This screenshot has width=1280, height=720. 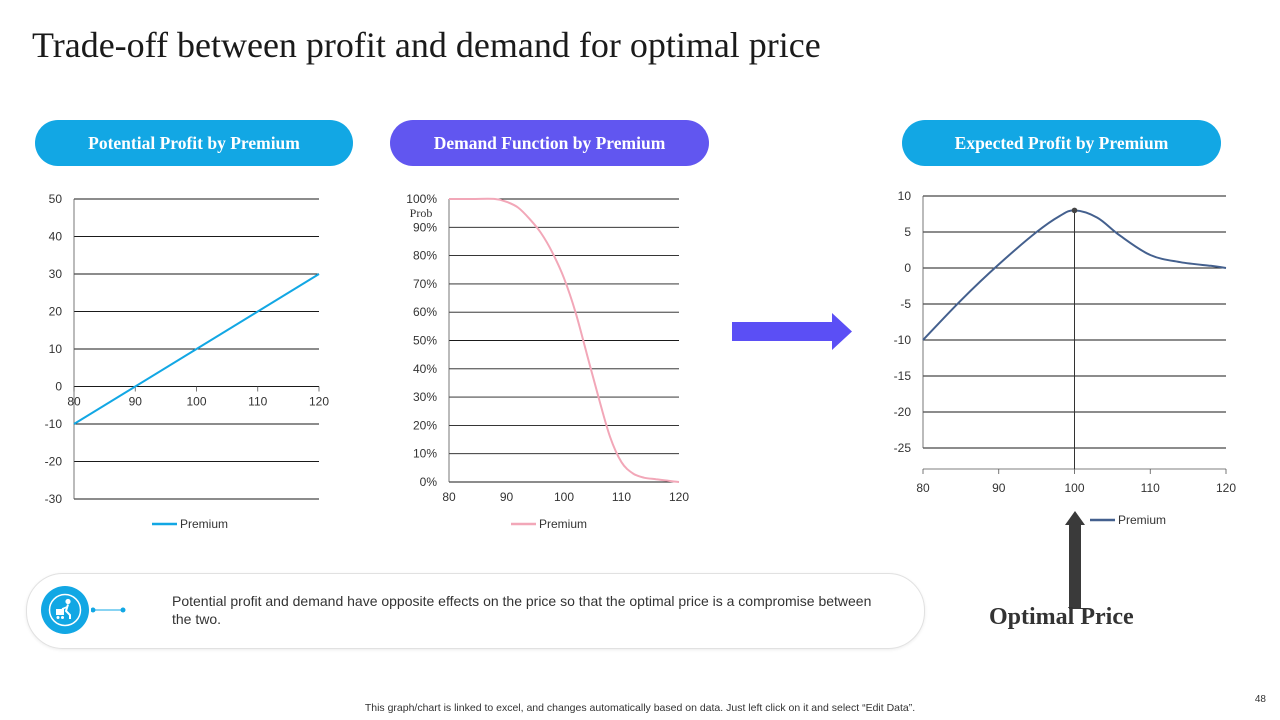 What do you see at coordinates (421, 213) in the screenshot?
I see `y-axis-title: Prob` at bounding box center [421, 213].